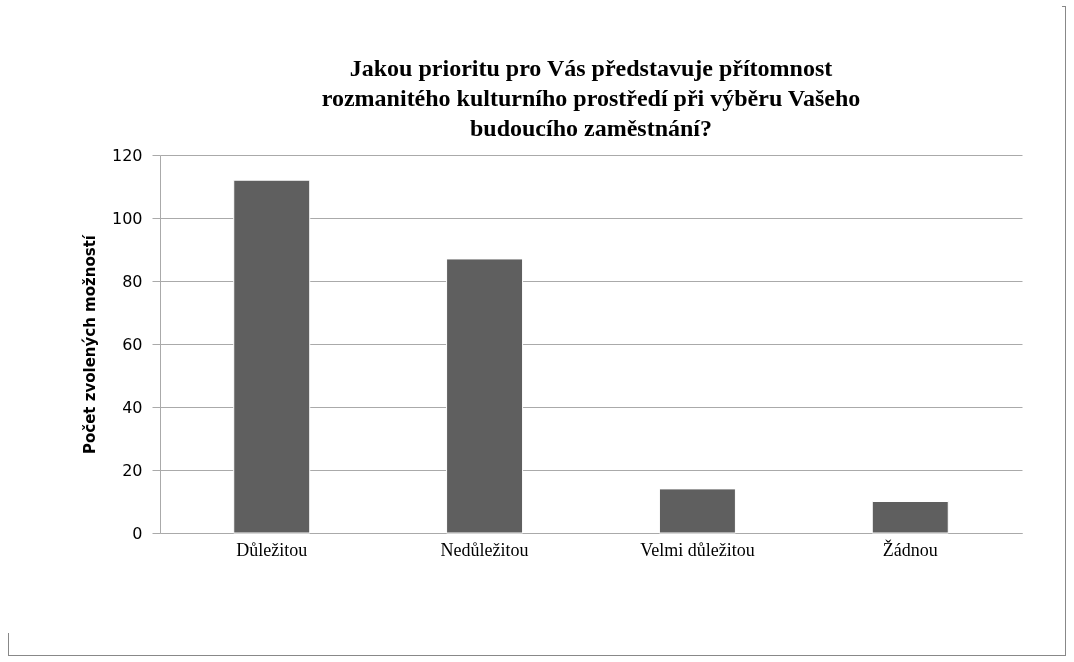 The width and height of the screenshot is (1074, 662). I want to click on y-tick-label: 0, so click(137, 533).